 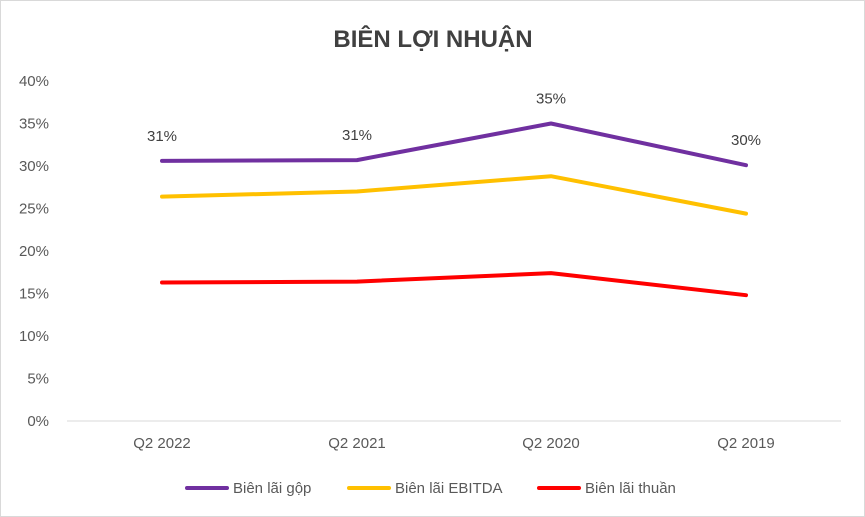 I want to click on x-tick-label: Q2 2022, so click(x=162, y=443).